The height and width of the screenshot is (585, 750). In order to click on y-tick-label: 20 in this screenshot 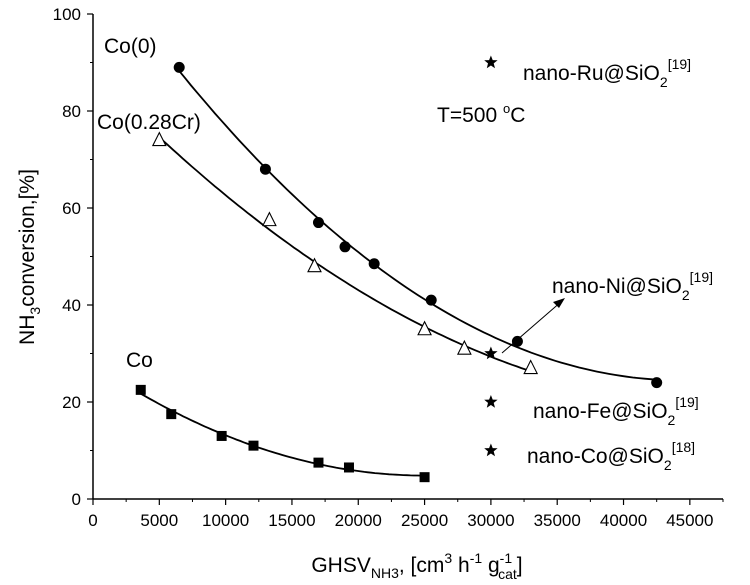, I will do `click(71, 402)`.